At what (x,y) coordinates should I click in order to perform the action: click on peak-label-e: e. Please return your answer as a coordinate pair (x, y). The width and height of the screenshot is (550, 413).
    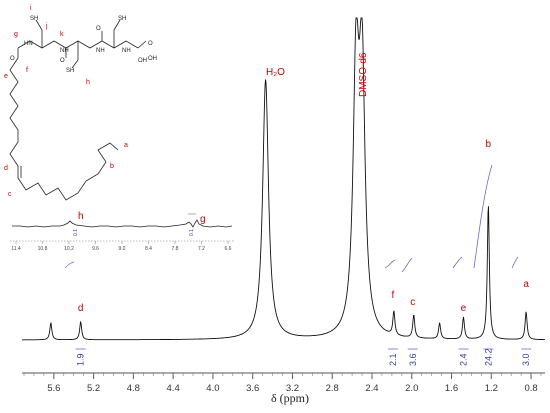
    Looking at the image, I should click on (464, 308).